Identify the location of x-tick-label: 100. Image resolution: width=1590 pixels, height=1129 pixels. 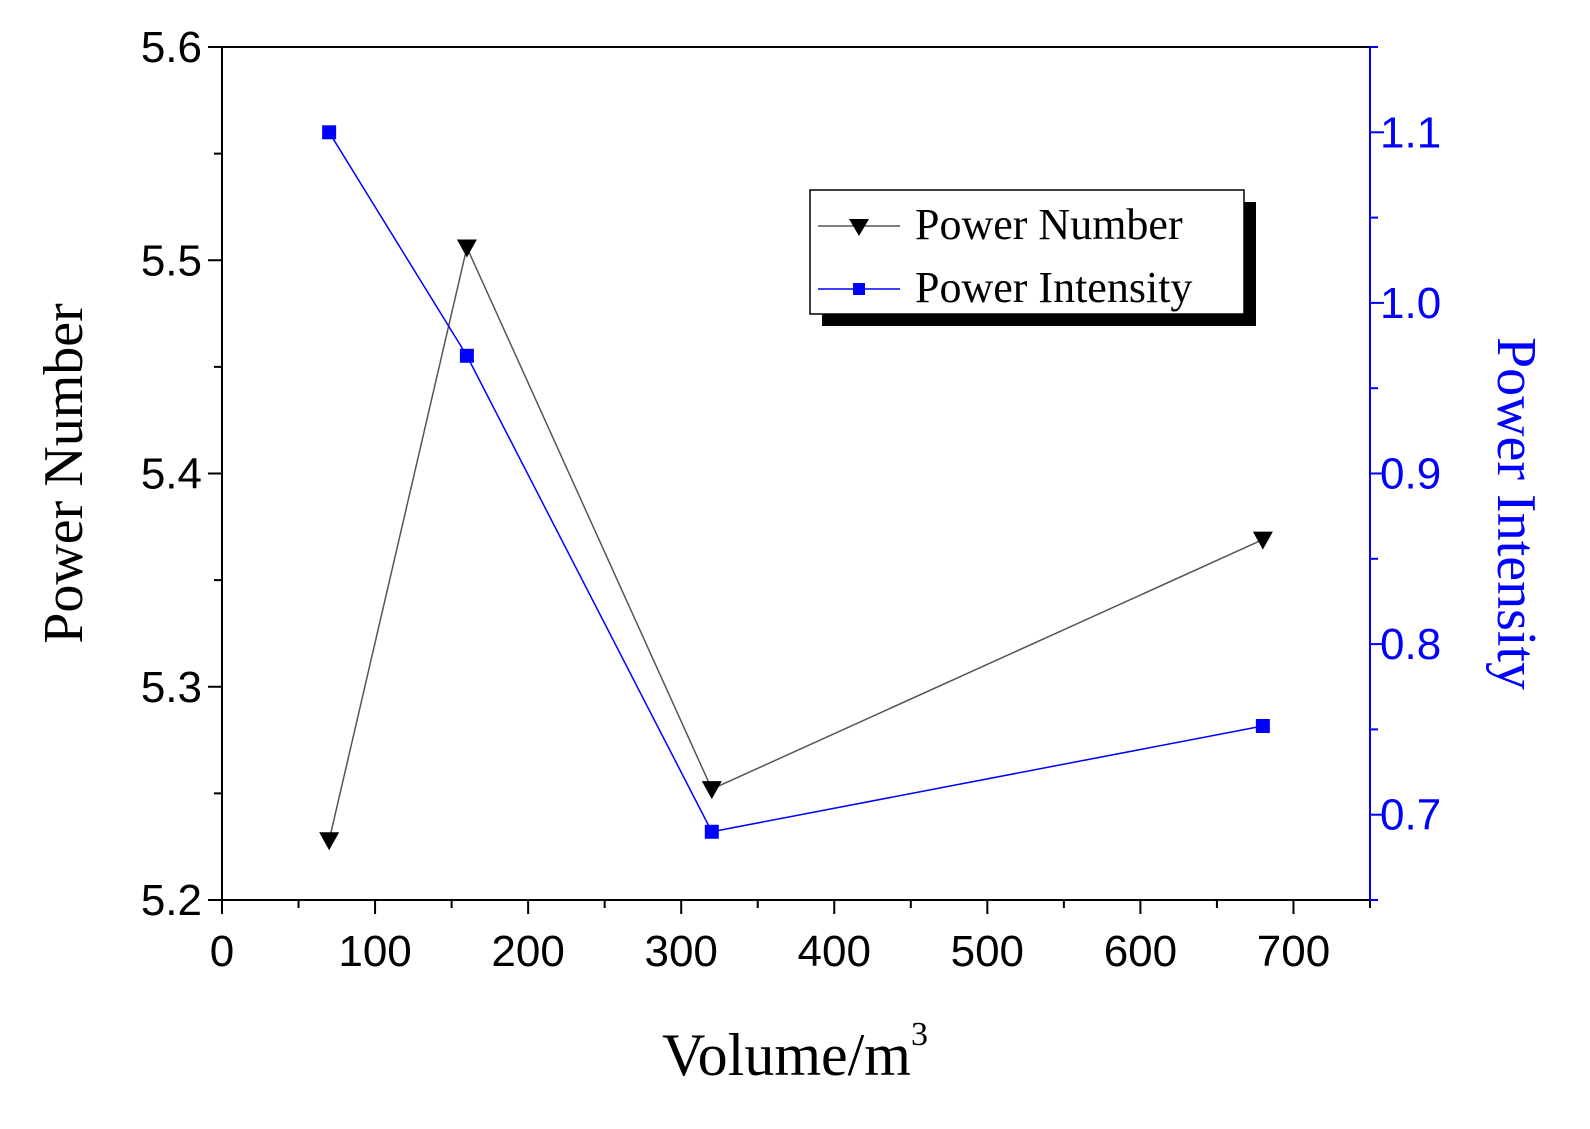
(374, 951).